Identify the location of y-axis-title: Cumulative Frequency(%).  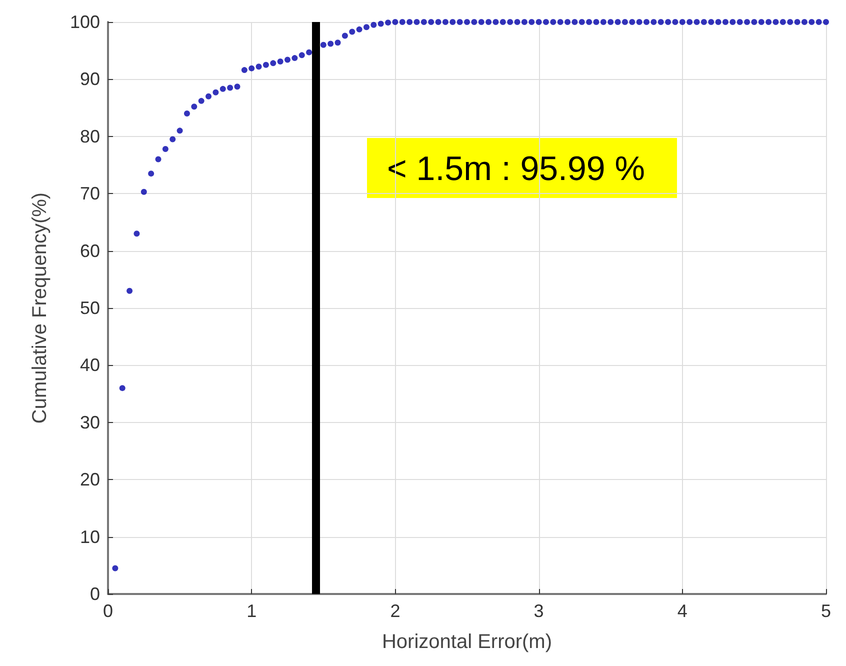
(40, 308).